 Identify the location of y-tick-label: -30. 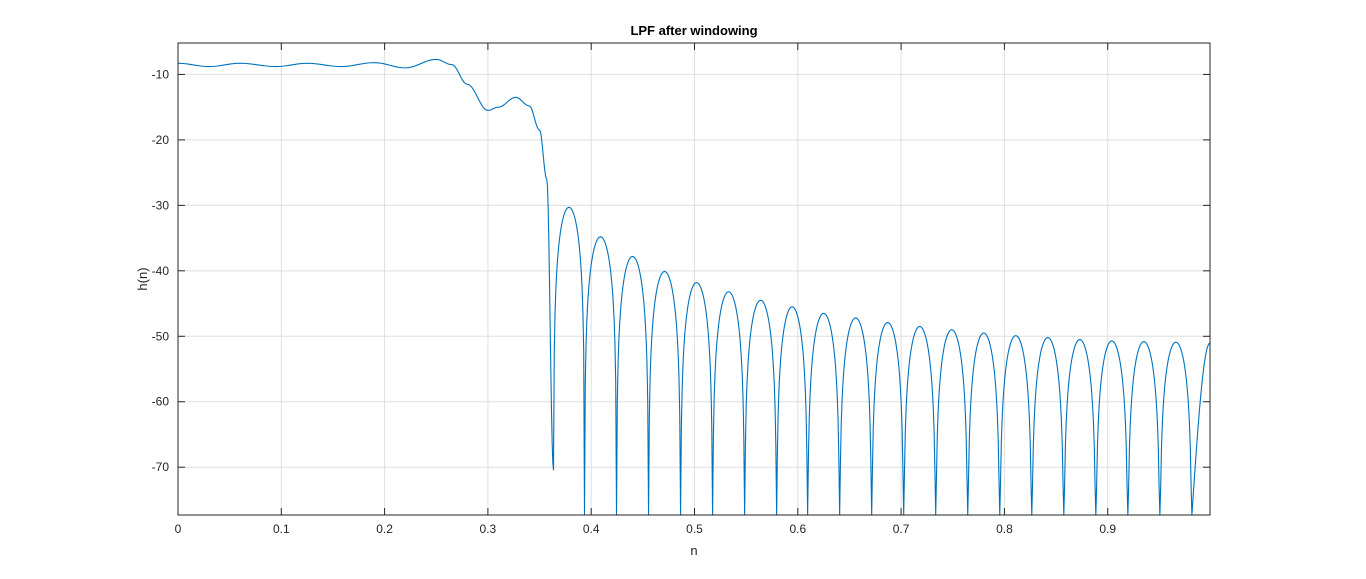
(161, 205).